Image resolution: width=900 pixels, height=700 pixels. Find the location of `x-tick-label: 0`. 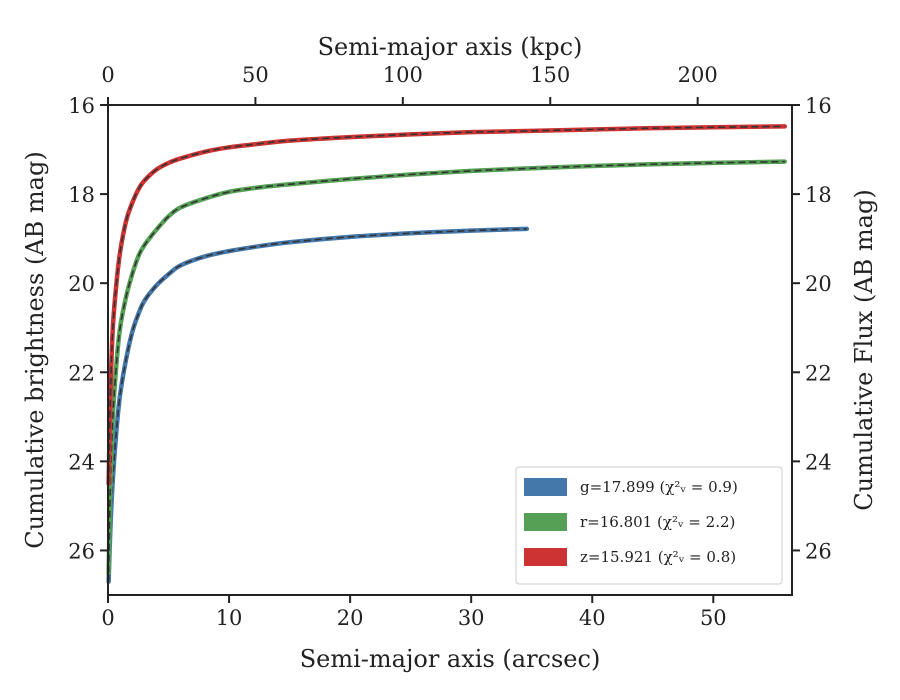

x-tick-label: 0 is located at coordinates (107, 618).